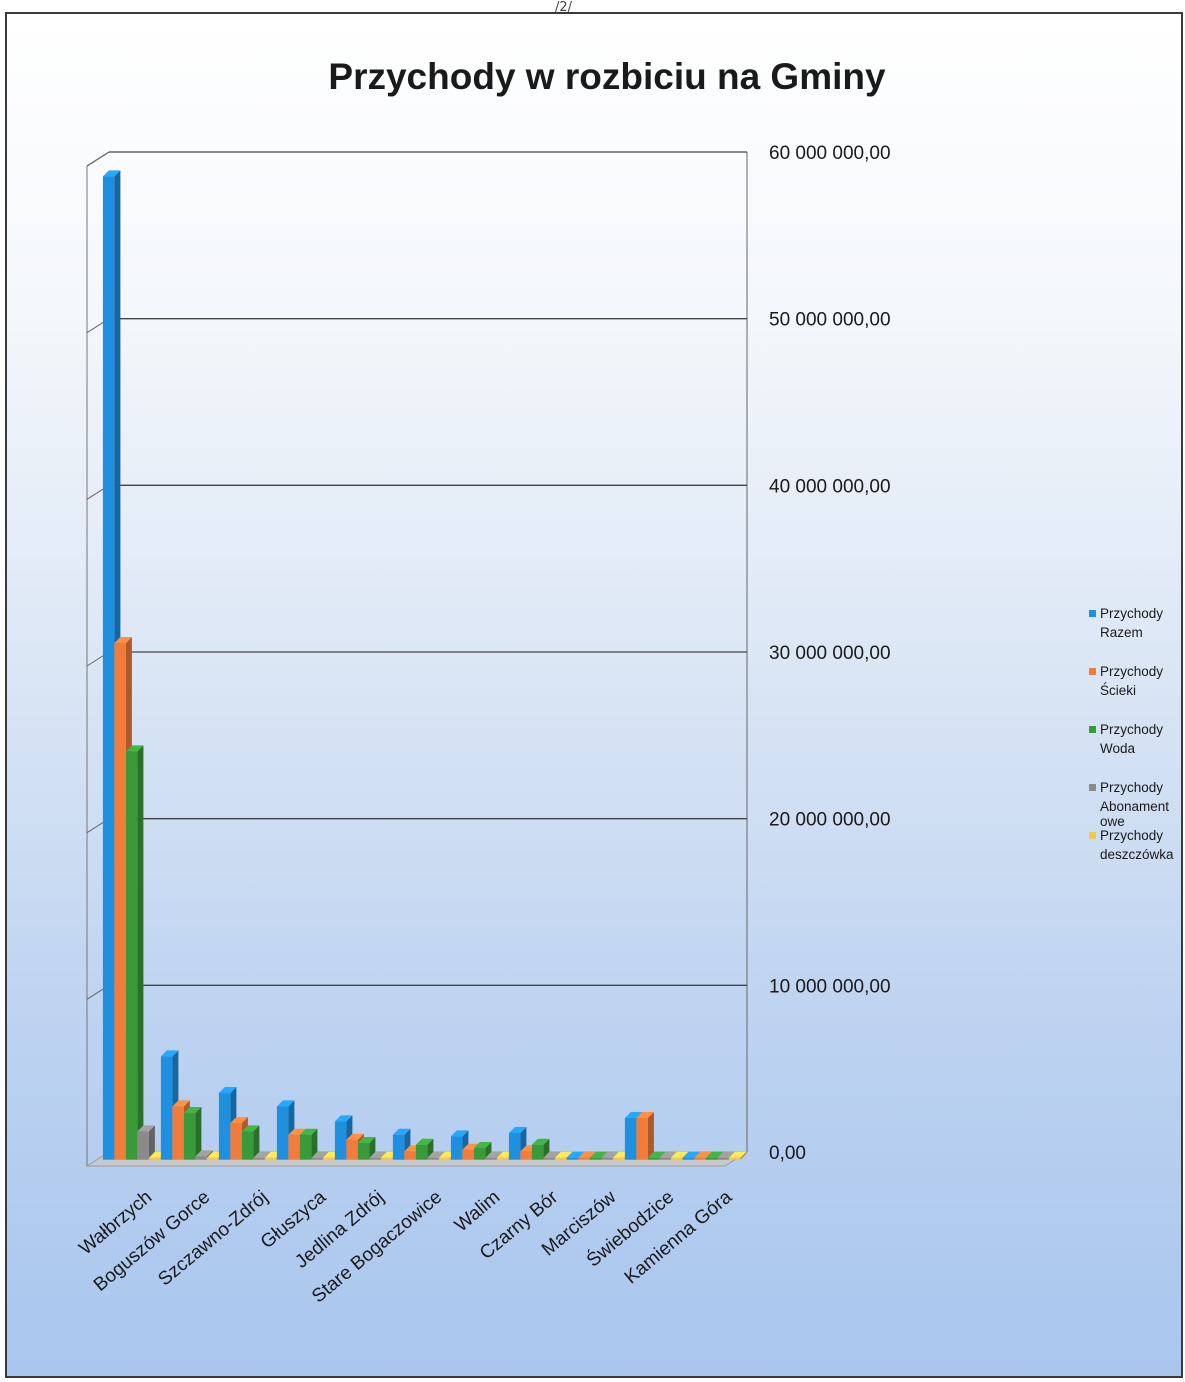 This screenshot has width=1185, height=1382. I want to click on y-tick-label: 60 000 000,00, so click(830, 153).